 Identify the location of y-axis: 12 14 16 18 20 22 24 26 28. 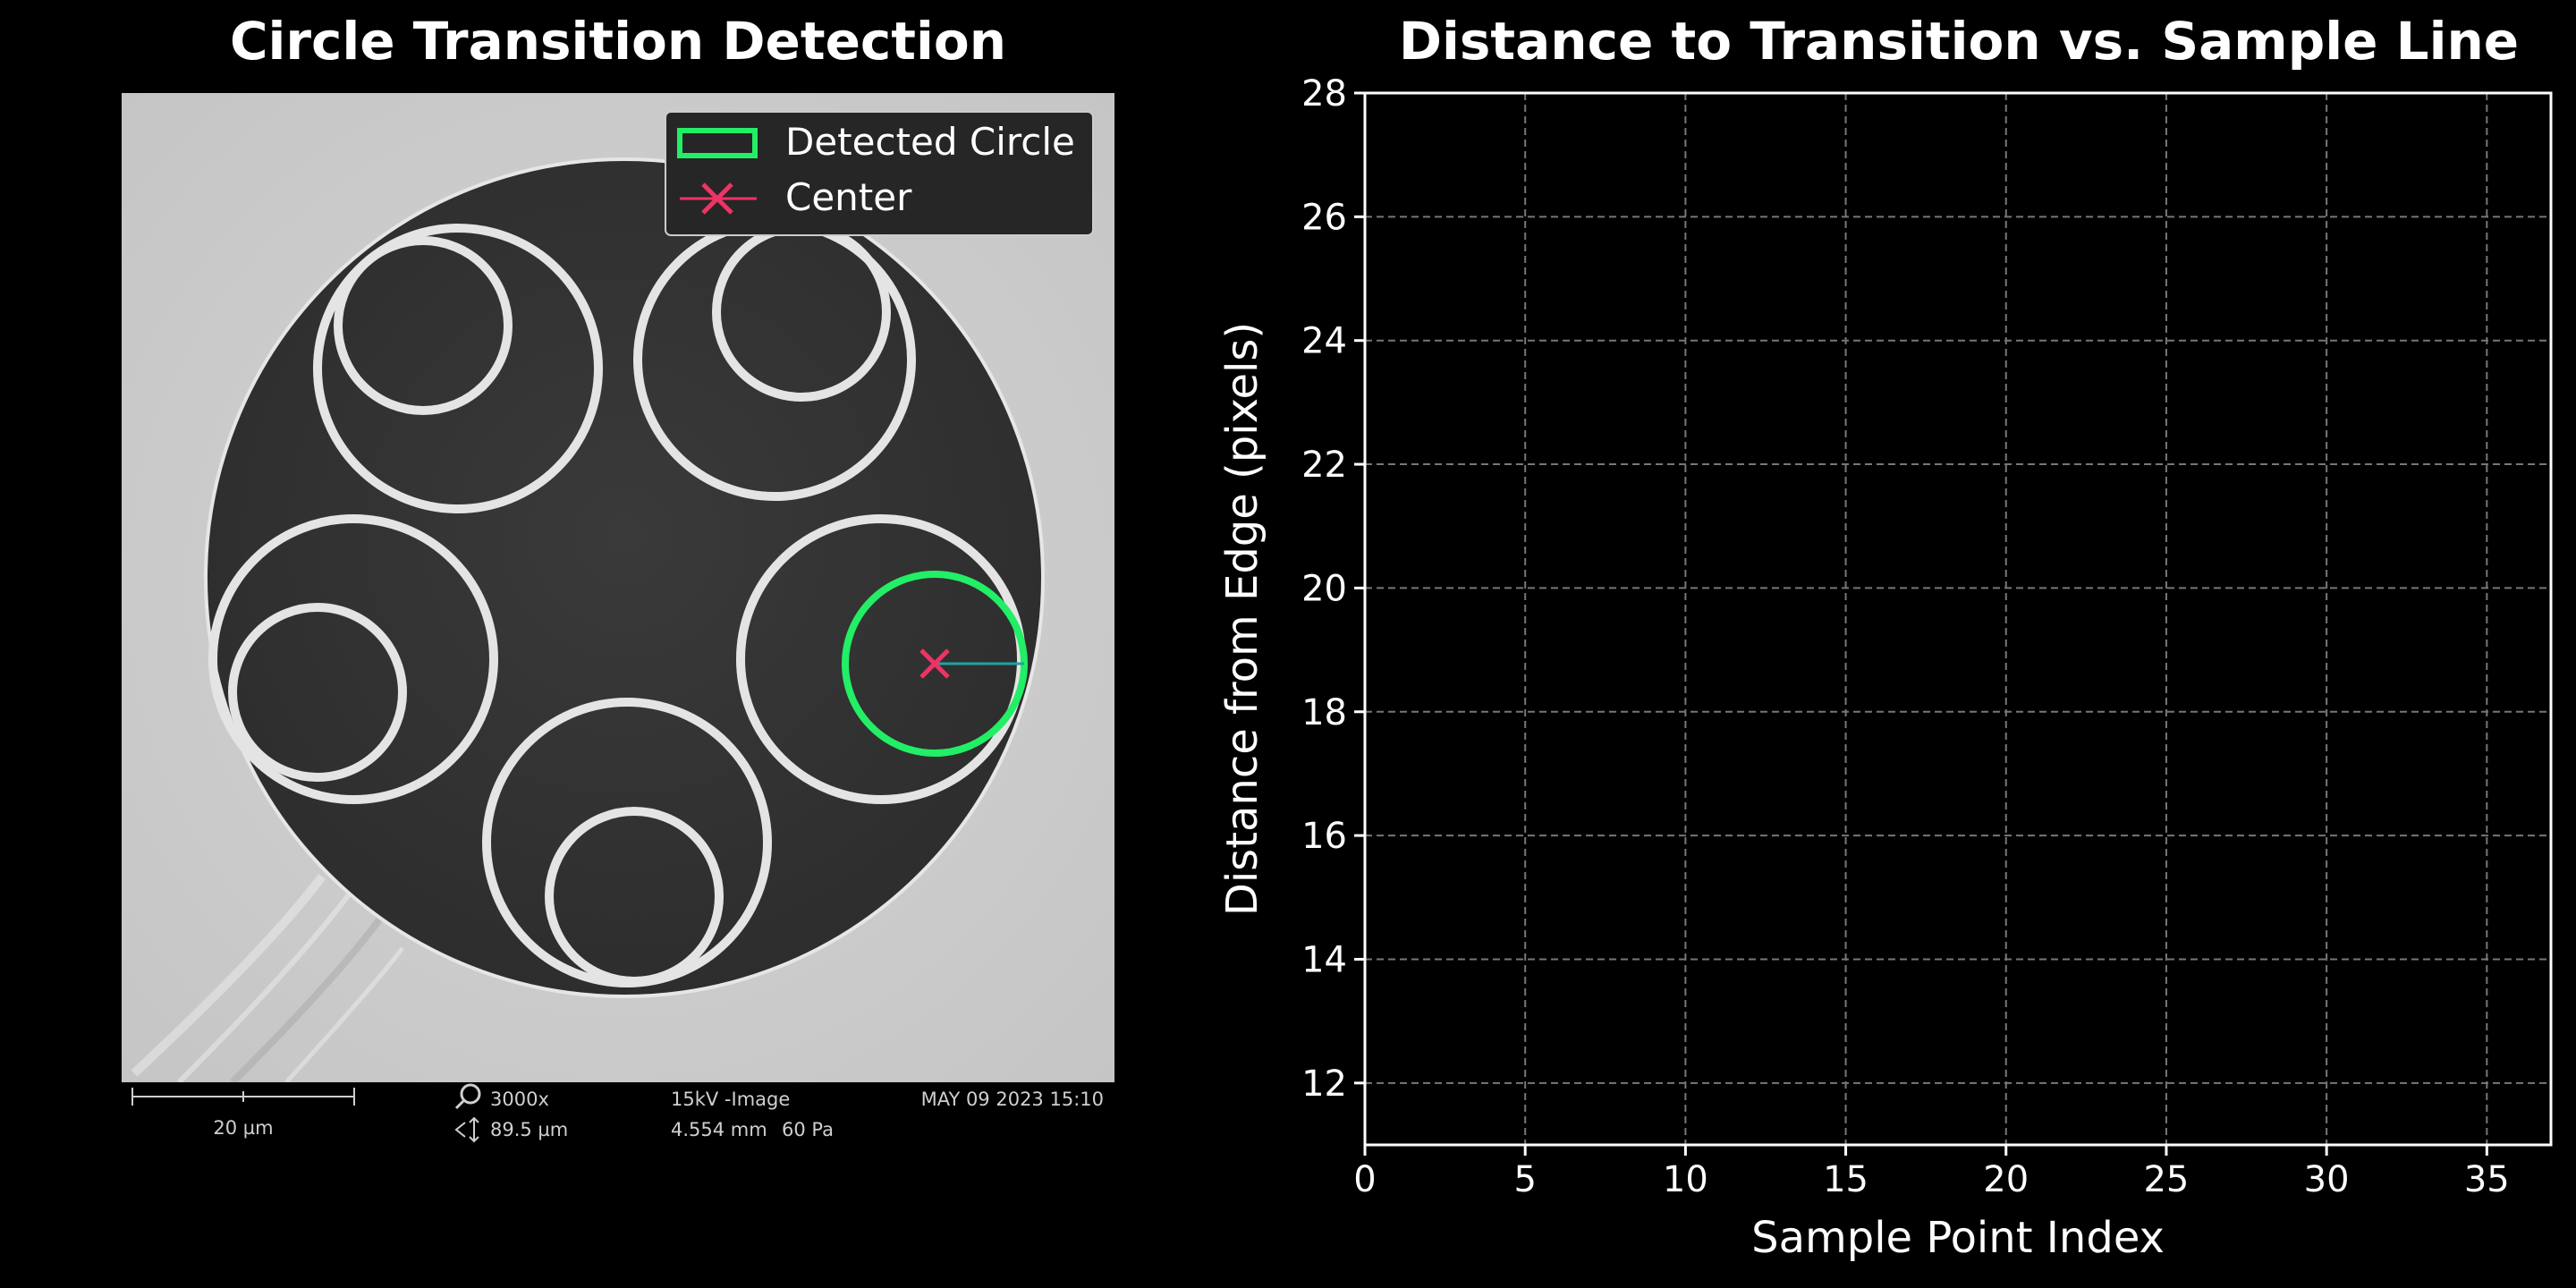
(1333, 589).